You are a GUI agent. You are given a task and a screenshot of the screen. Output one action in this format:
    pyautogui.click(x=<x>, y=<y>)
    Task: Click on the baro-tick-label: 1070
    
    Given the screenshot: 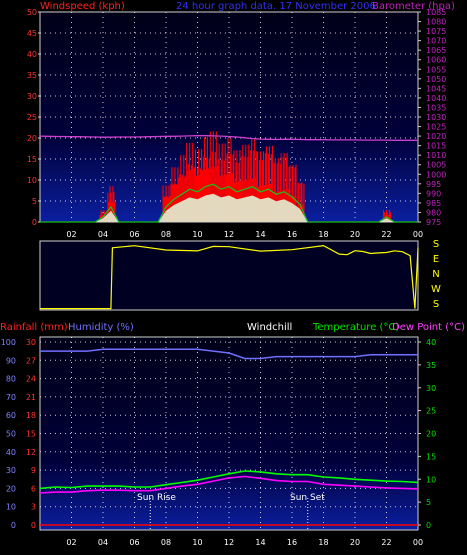 What is the action you would take?
    pyautogui.click(x=436, y=41)
    